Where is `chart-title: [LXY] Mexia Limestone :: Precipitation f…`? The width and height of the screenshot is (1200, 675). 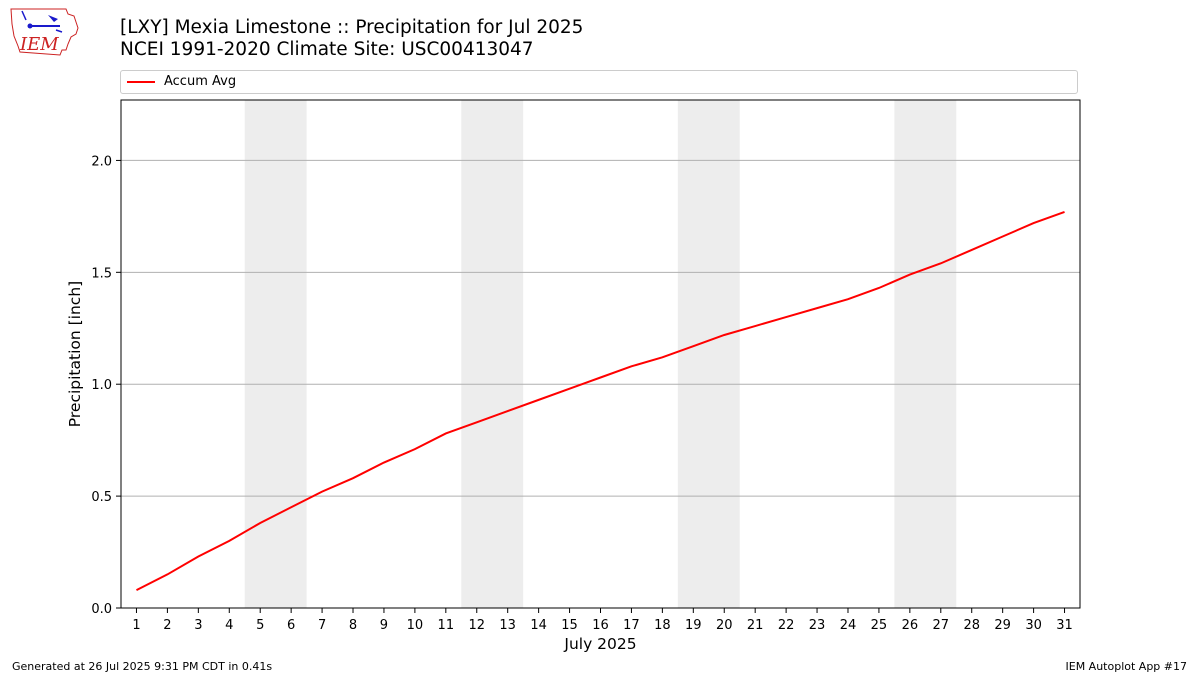 chart-title: [LXY] Mexia Limestone :: Precipitation f… is located at coordinates (351, 39).